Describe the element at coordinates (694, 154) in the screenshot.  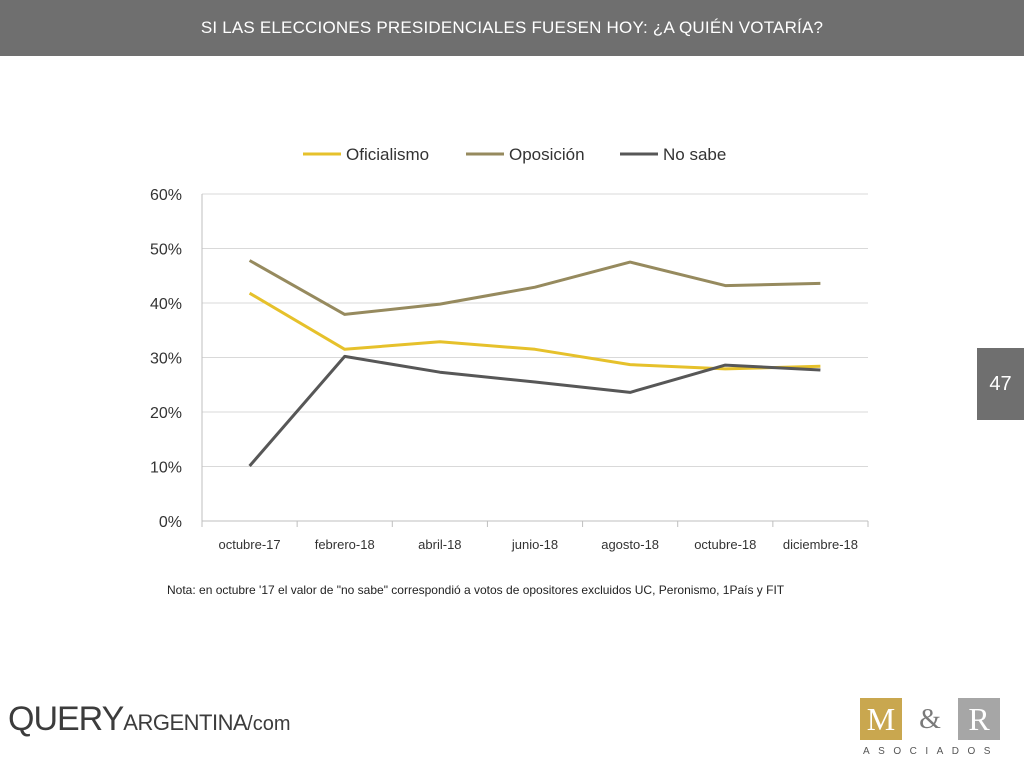
I see `legend-label: No sabe` at that location.